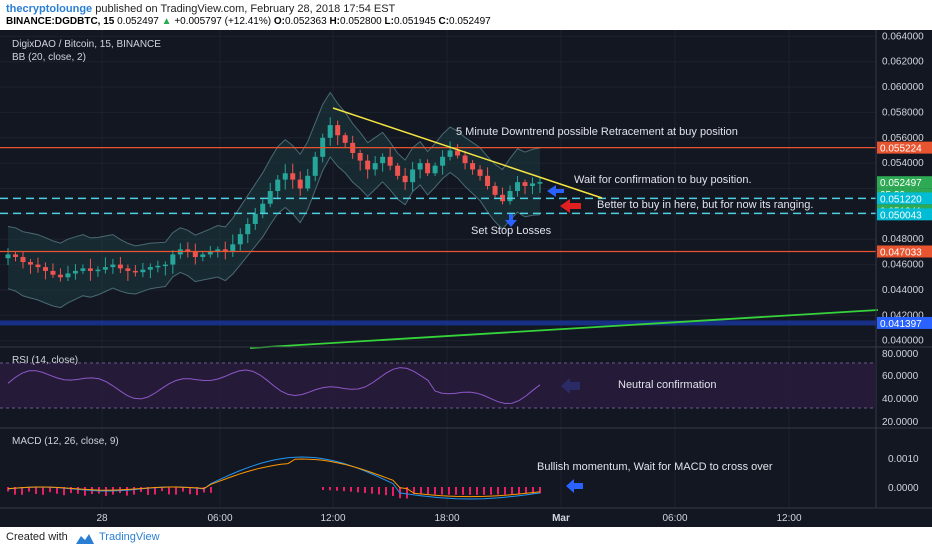  What do you see at coordinates (65, 441) in the screenshot?
I see `macd-title: MACD (12, 26, close, 9)` at bounding box center [65, 441].